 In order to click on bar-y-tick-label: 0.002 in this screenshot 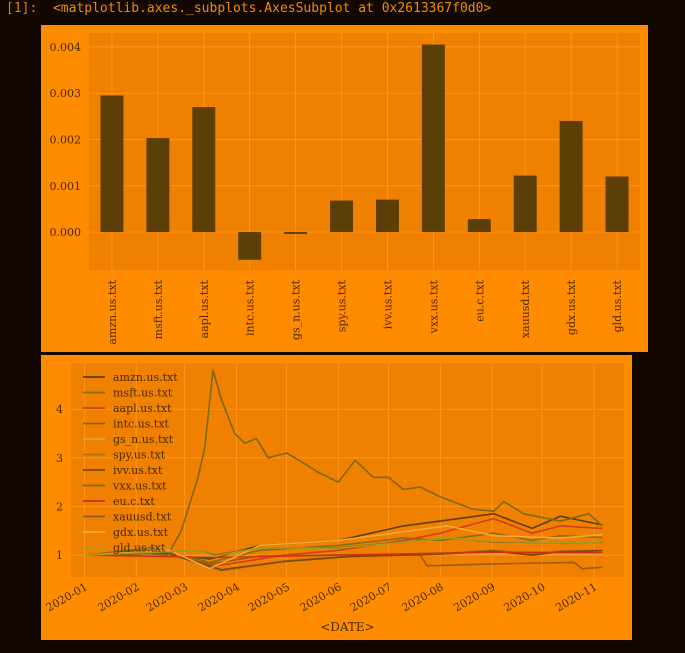, I will do `click(66, 139)`.